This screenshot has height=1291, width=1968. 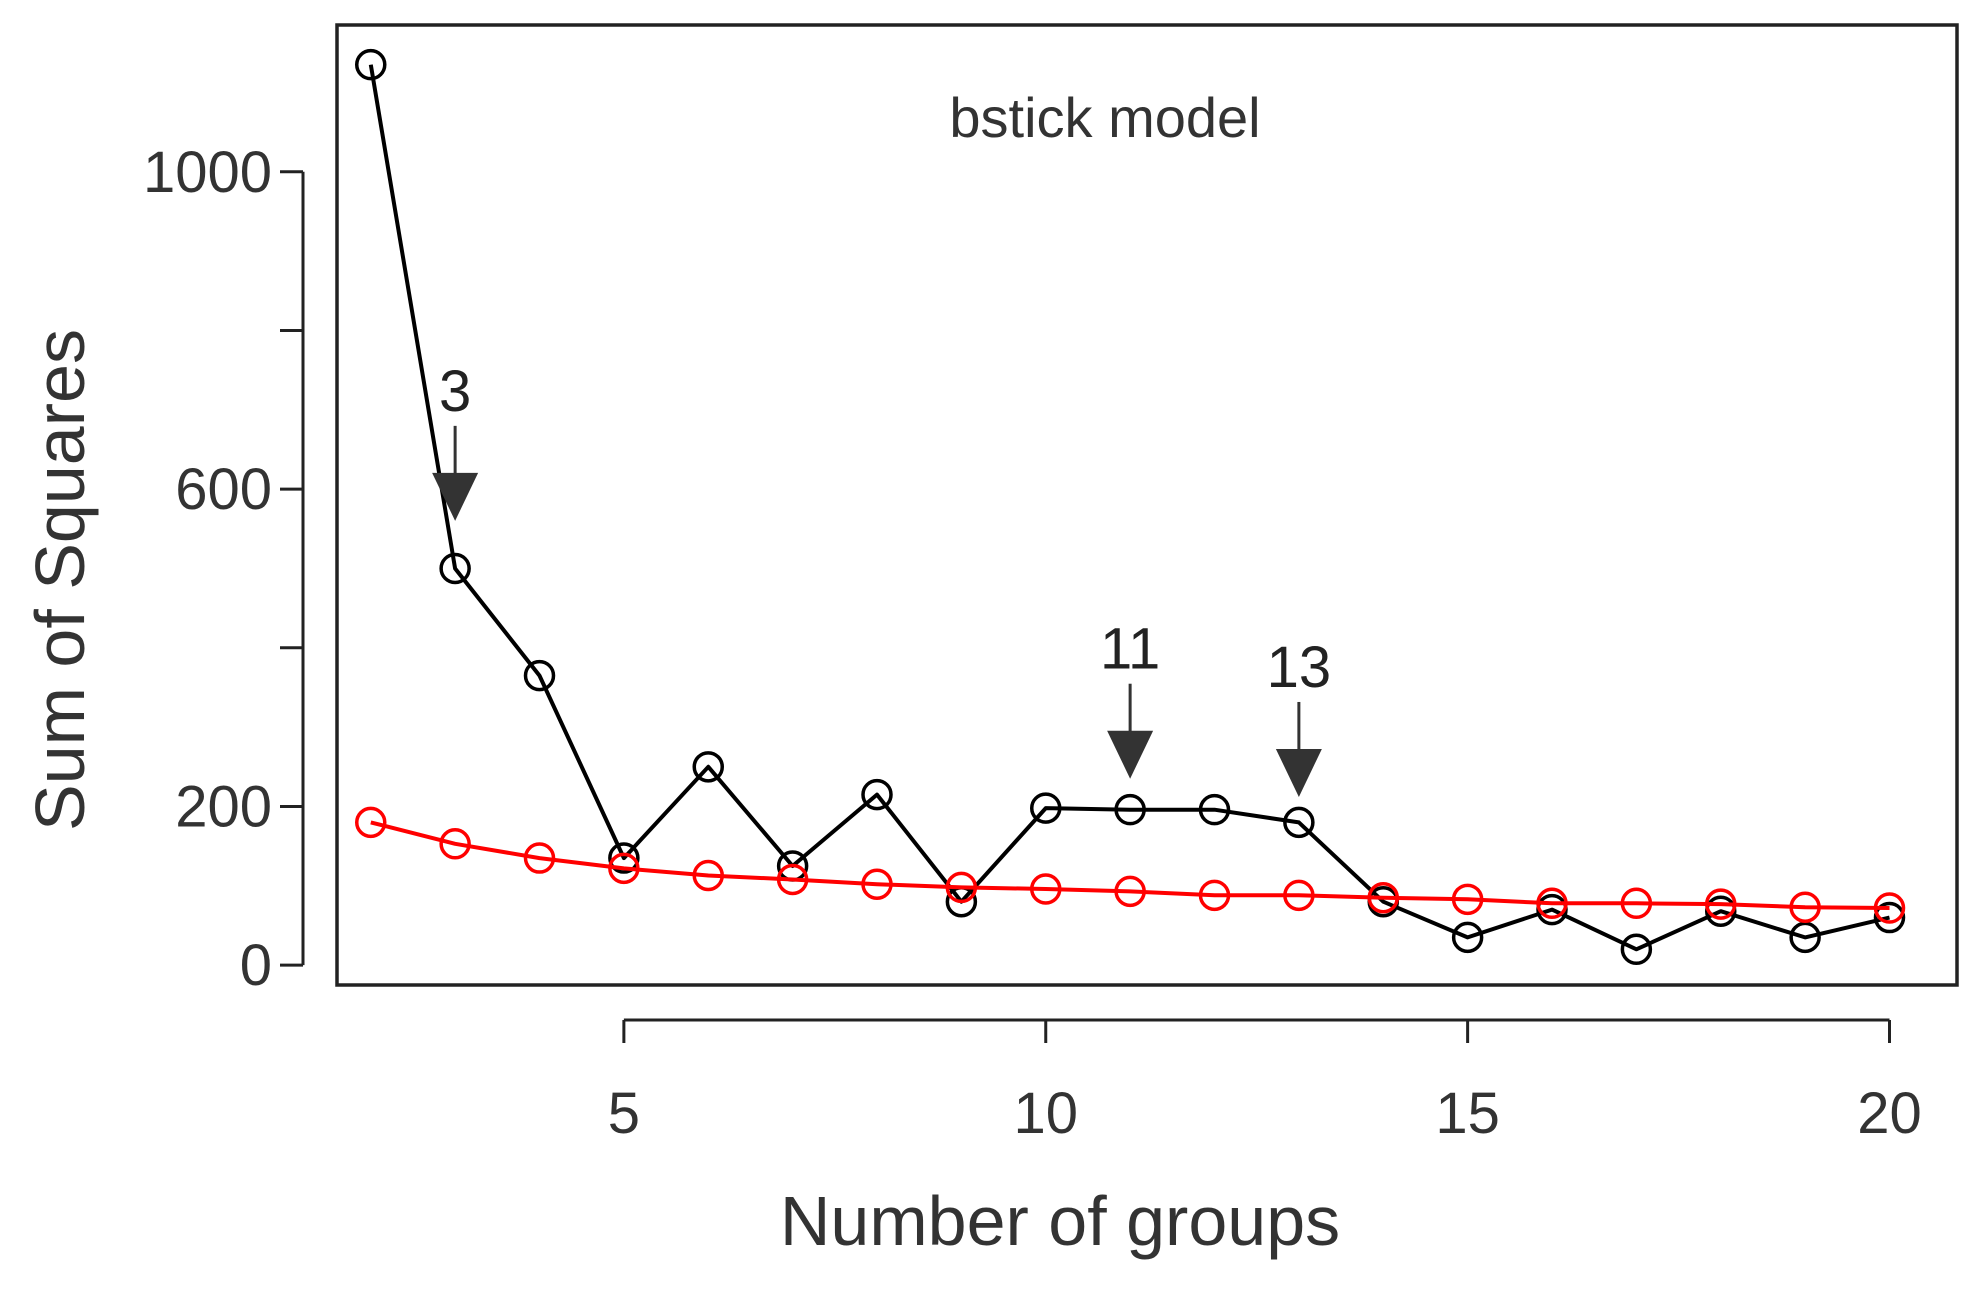 I want to click on series-broken-stick, so click(x=1130, y=865).